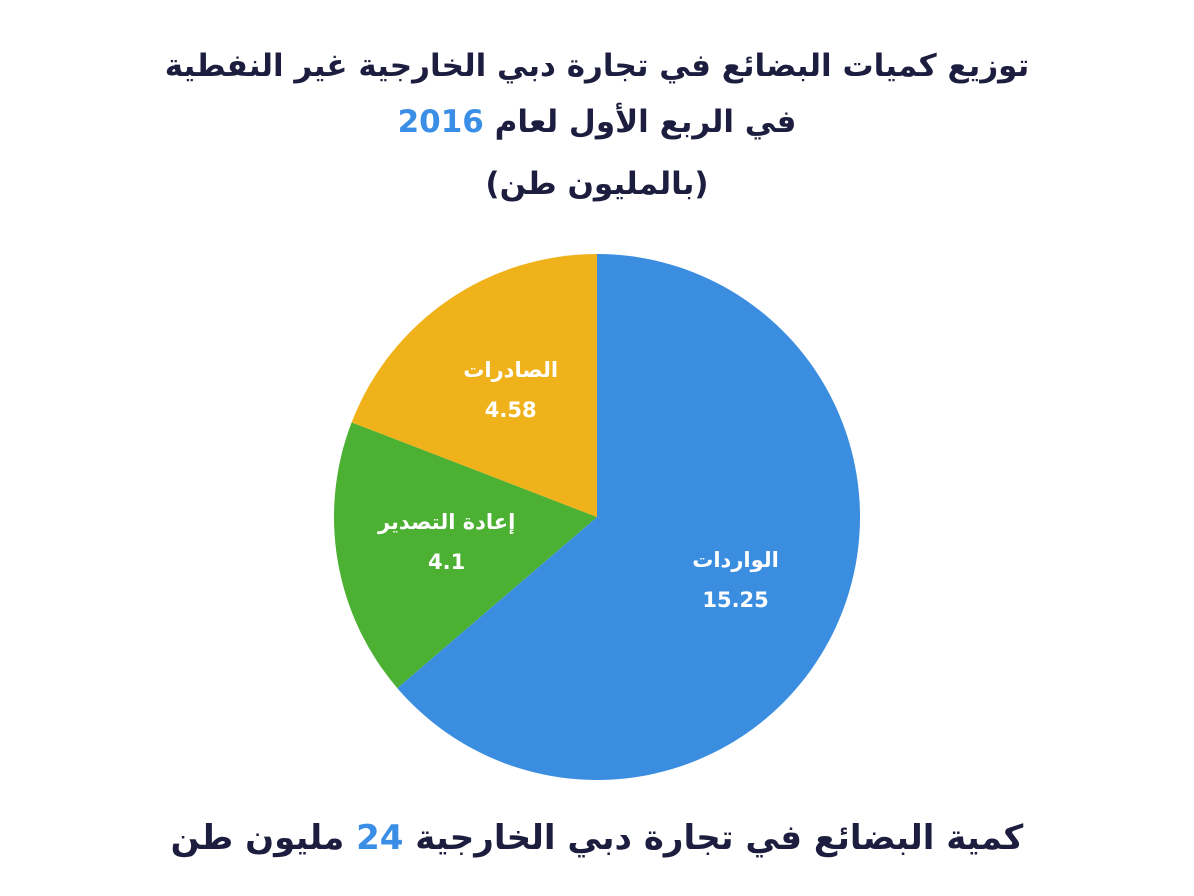 Image resolution: width=1194 pixels, height=896 pixels. I want to click on slice-value: 4.1, so click(446, 562).